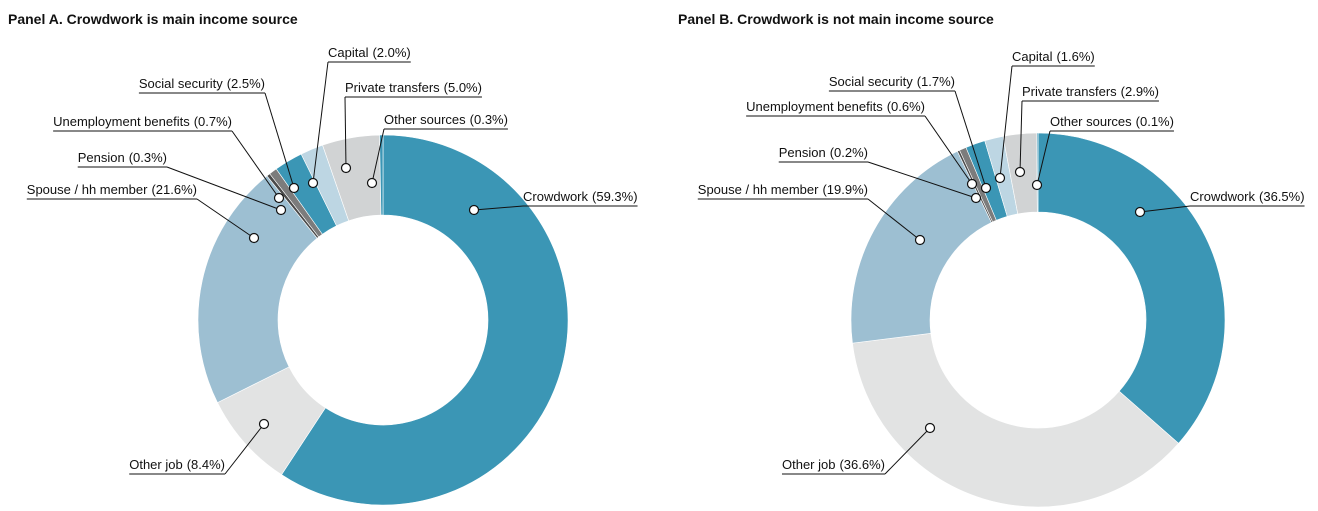  What do you see at coordinates (153, 19) in the screenshot?
I see `chart-title: Panel A. Crowdwork is main income source` at bounding box center [153, 19].